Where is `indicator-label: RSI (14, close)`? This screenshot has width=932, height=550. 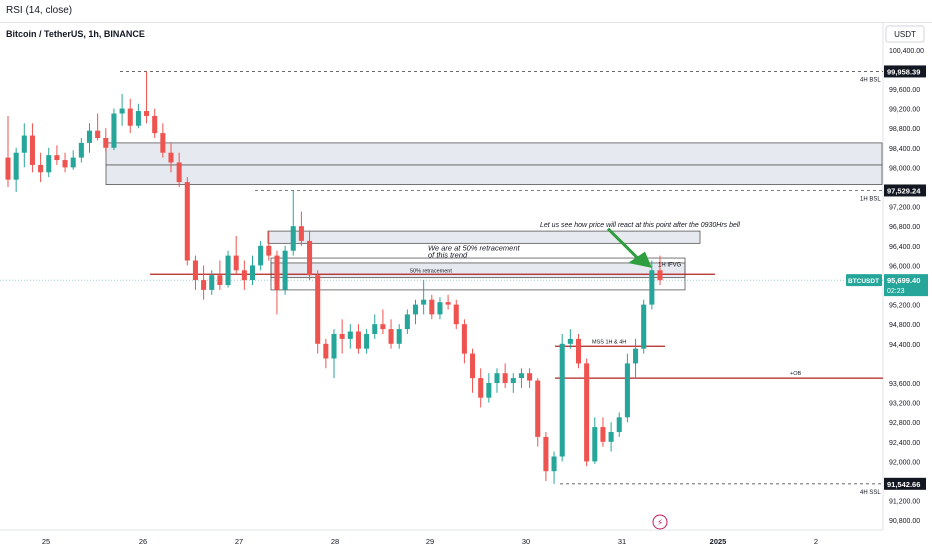
indicator-label: RSI (14, close) is located at coordinates (39, 10).